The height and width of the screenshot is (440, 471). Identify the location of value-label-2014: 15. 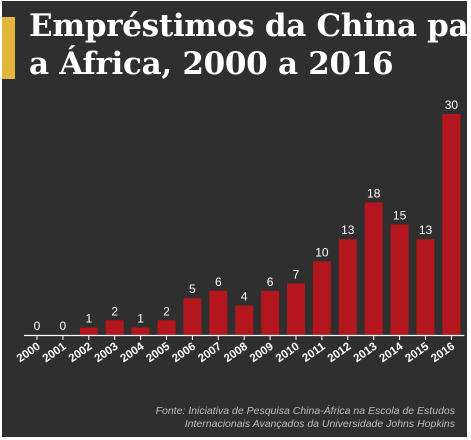
(400, 216).